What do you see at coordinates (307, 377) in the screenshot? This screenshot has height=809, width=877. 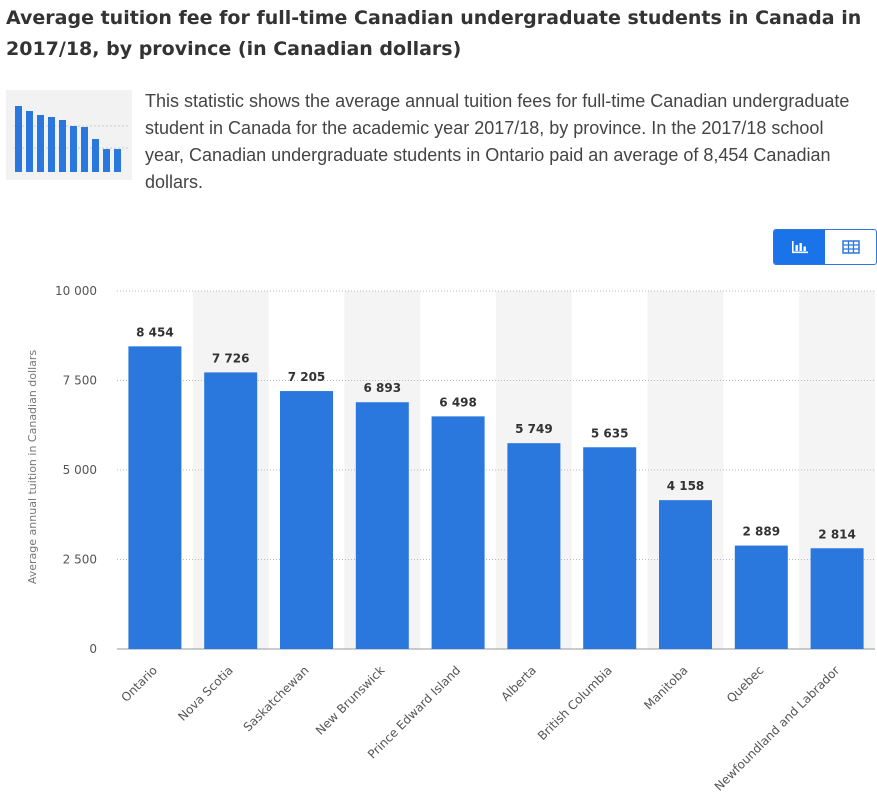 I see `value-label: 7 205` at bounding box center [307, 377].